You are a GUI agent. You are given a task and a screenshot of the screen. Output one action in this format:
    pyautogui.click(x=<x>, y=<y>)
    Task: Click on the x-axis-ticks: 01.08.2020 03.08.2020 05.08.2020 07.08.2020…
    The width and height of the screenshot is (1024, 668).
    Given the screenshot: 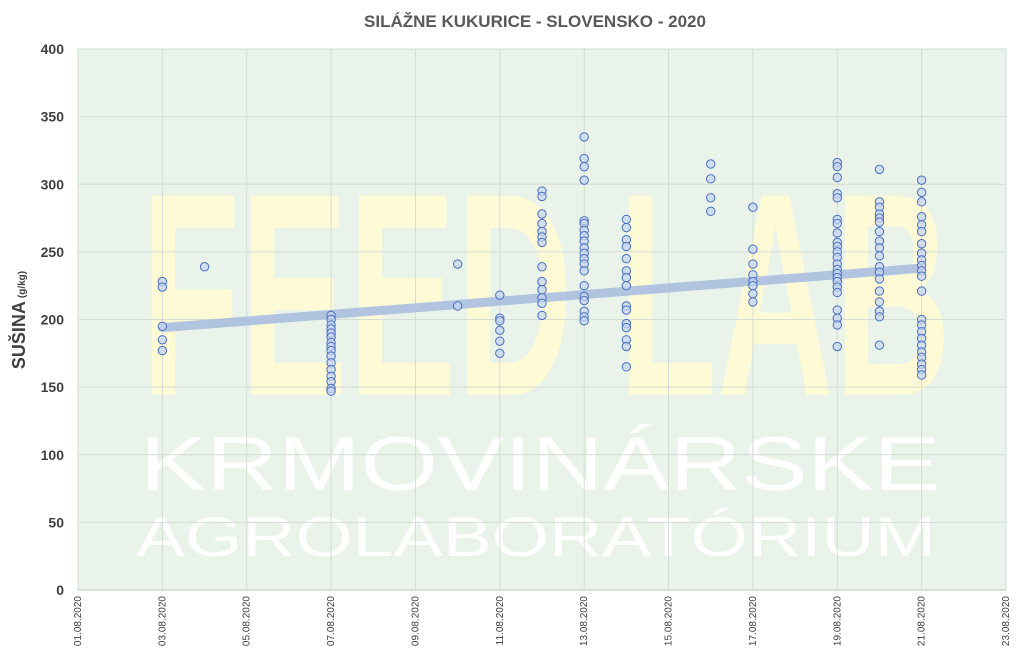 What is the action you would take?
    pyautogui.click(x=542, y=621)
    